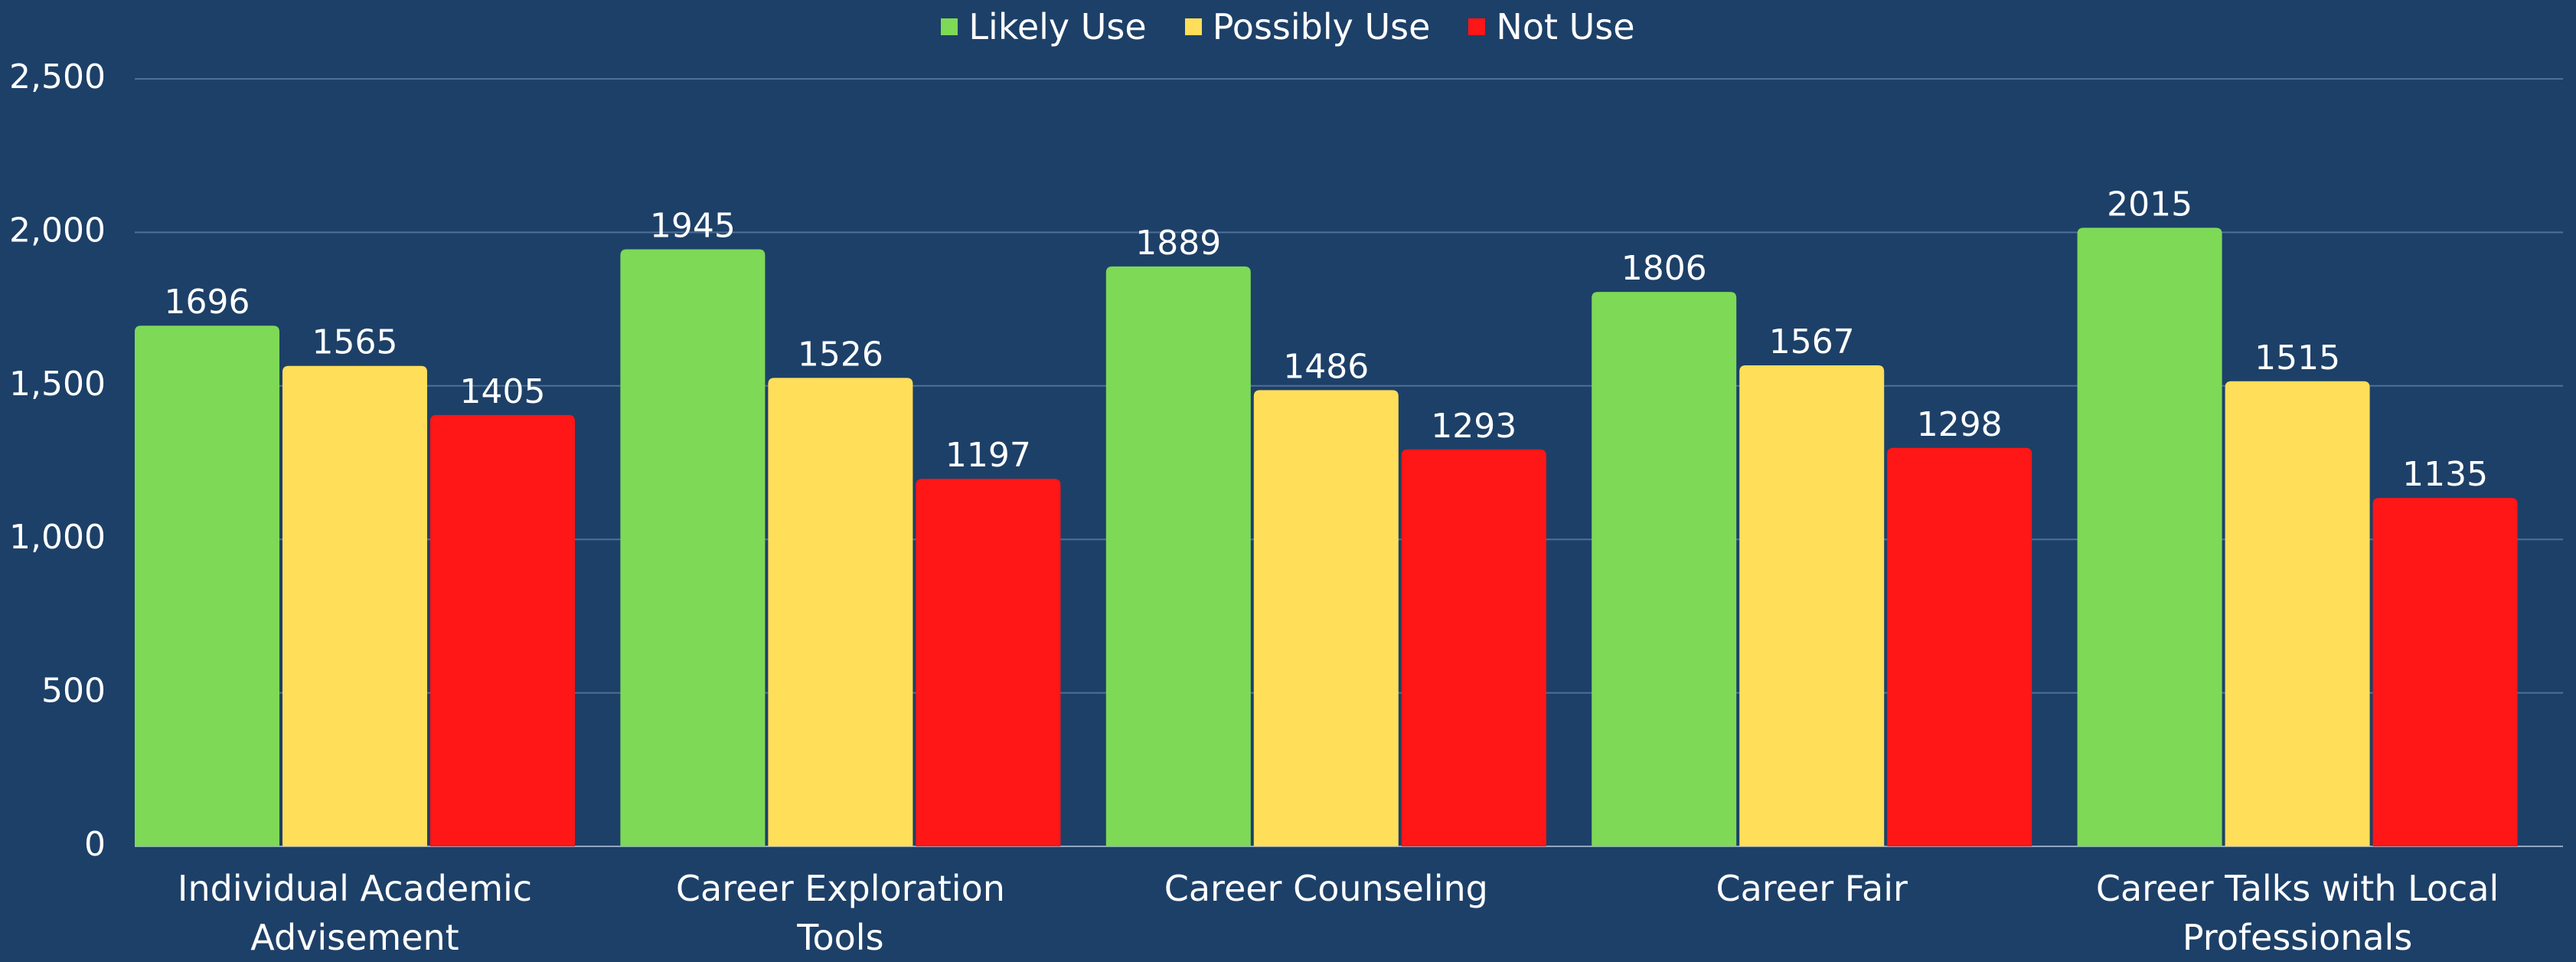 This screenshot has height=962, width=2576. I want to click on data-label: 1889, so click(1178, 243).